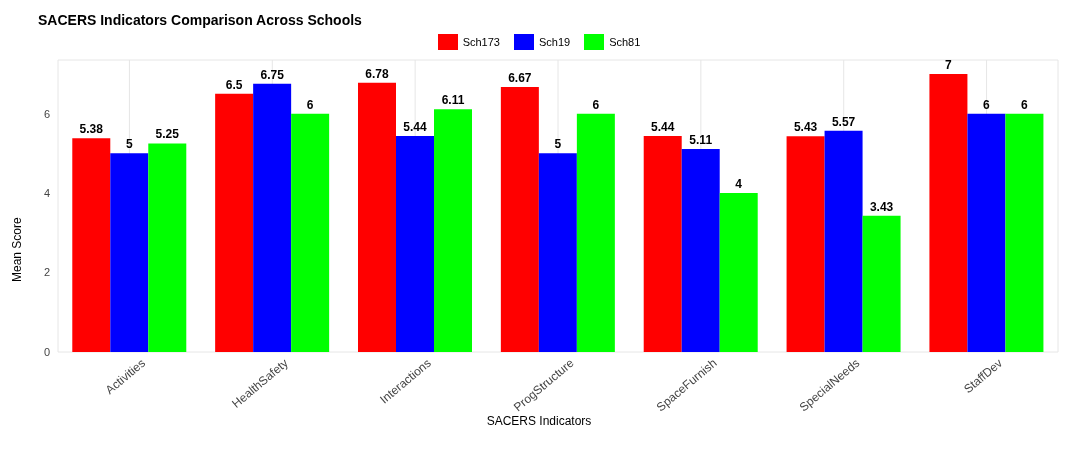  What do you see at coordinates (46, 192) in the screenshot?
I see `y-tick-label: 4` at bounding box center [46, 192].